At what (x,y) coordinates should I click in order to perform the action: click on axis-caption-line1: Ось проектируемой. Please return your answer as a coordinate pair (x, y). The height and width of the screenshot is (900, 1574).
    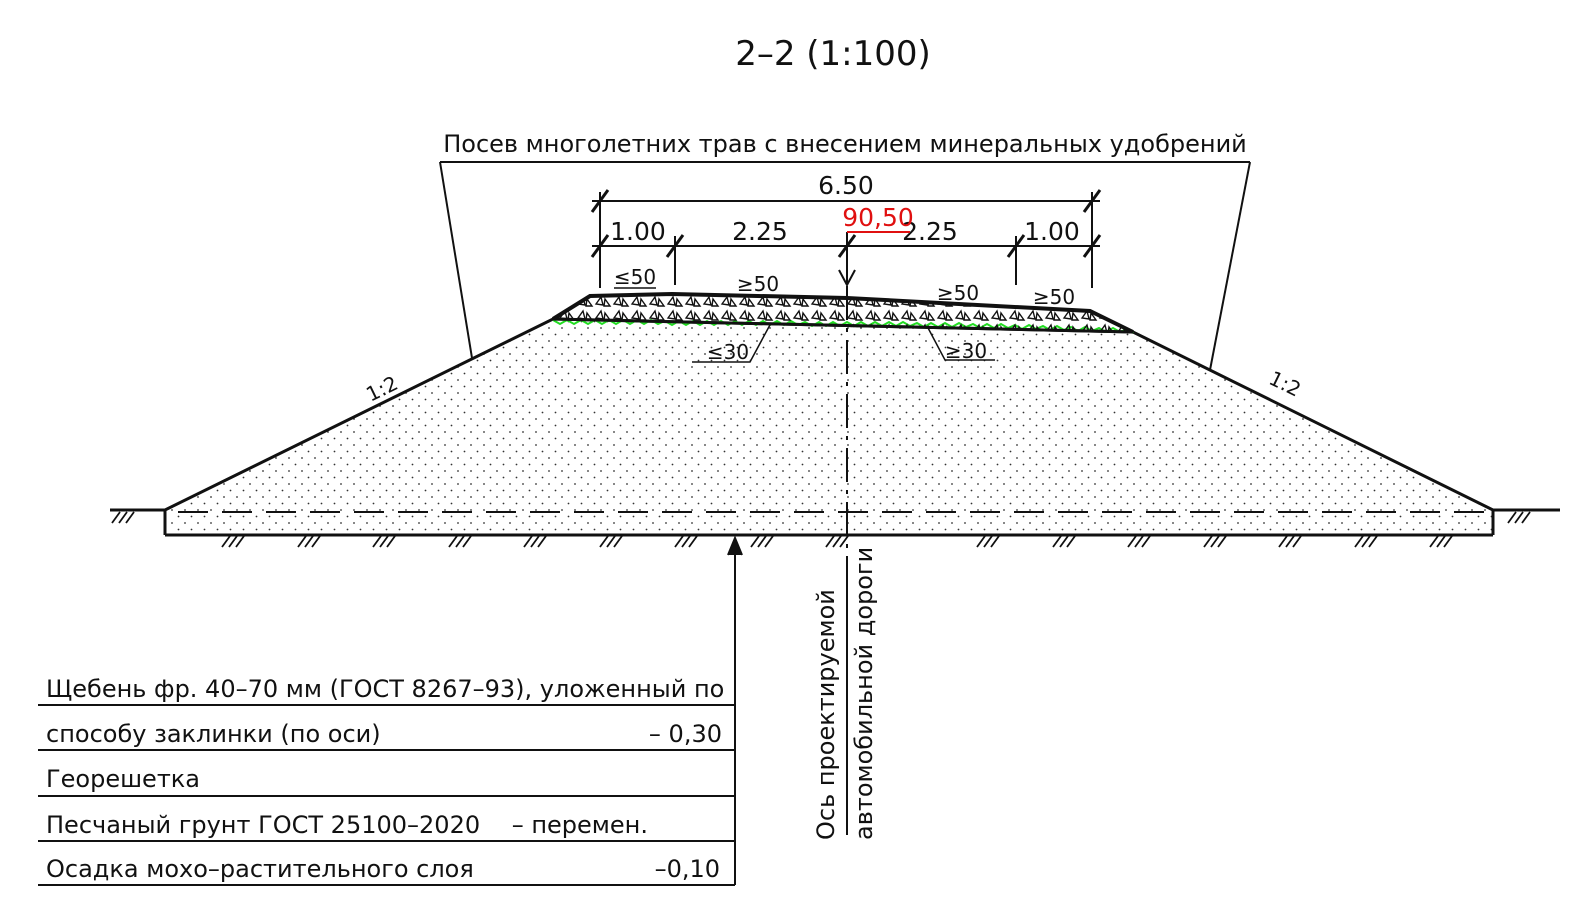
    Looking at the image, I should click on (826, 714).